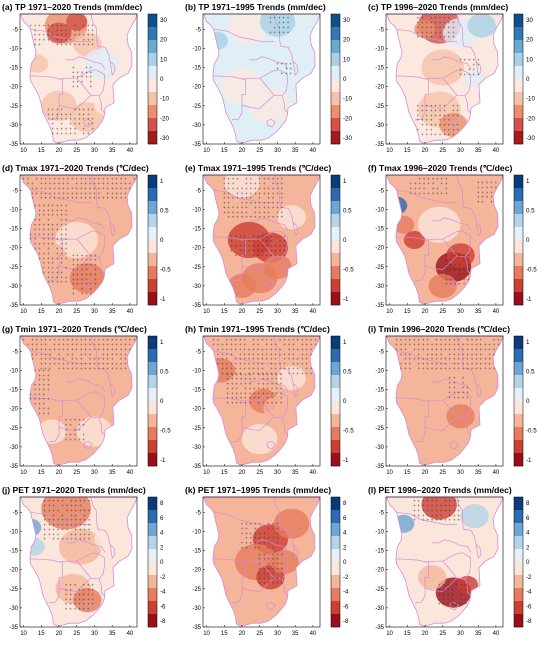  What do you see at coordinates (460, 151) in the screenshot?
I see `x-tick-label: 30` at bounding box center [460, 151].